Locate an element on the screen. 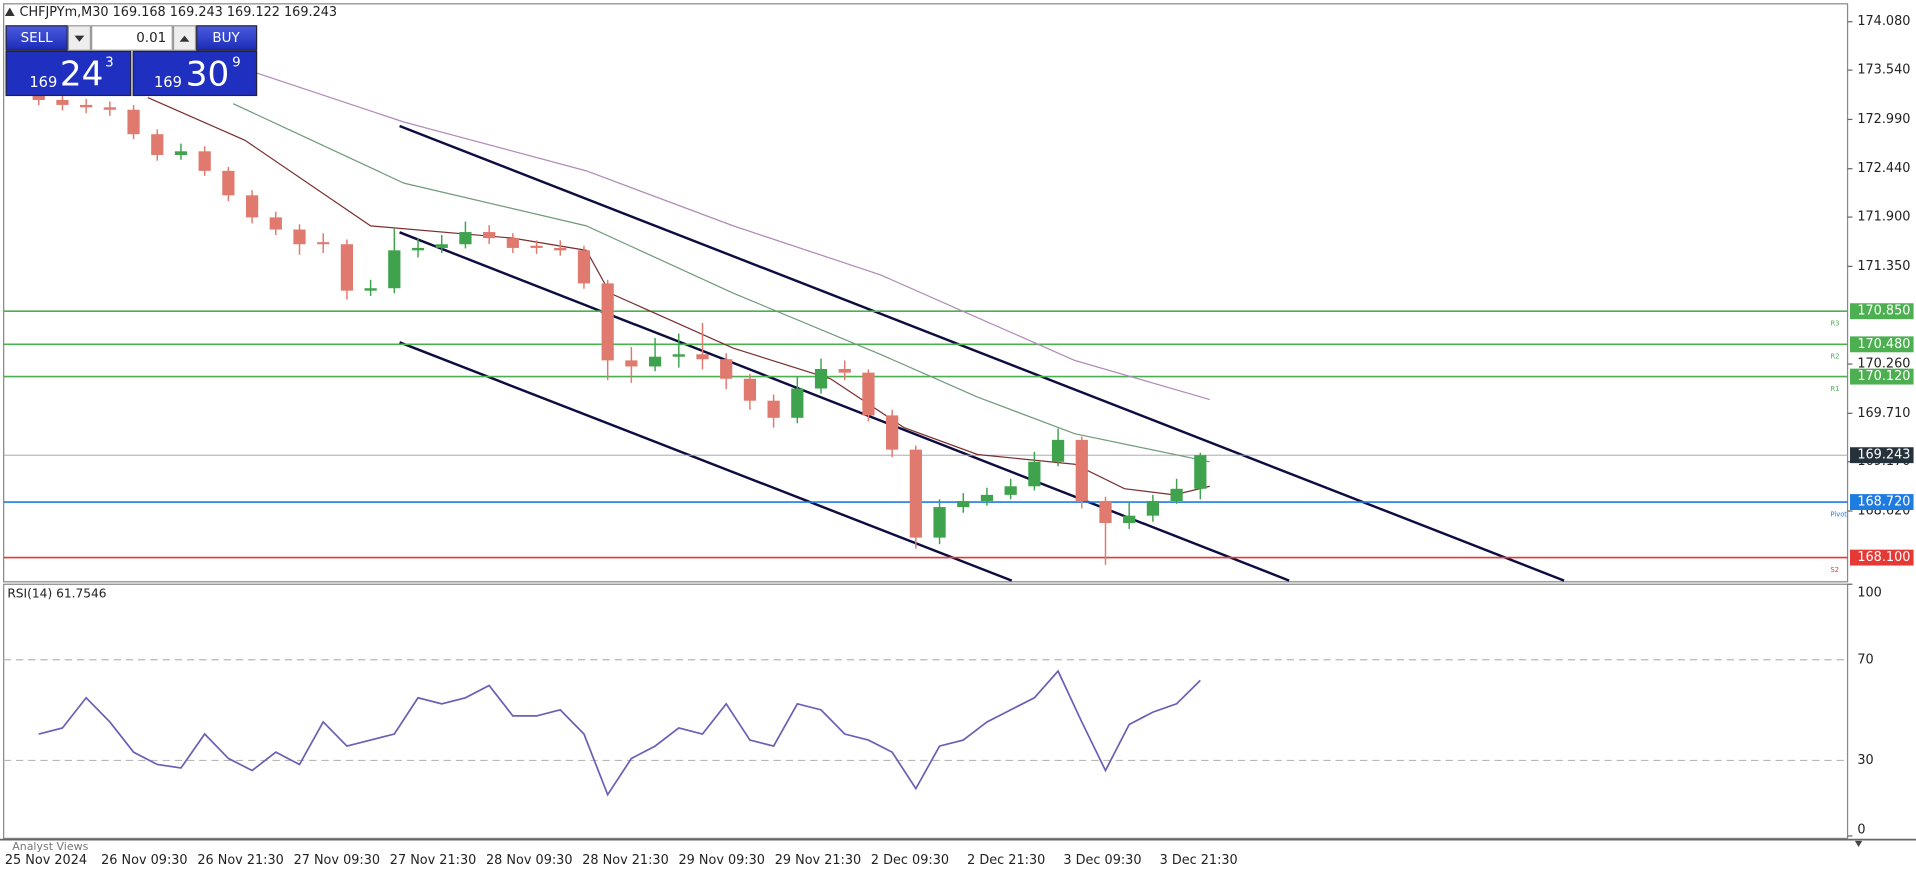 The width and height of the screenshot is (1916, 874). ask-big: 169 is located at coordinates (168, 82).